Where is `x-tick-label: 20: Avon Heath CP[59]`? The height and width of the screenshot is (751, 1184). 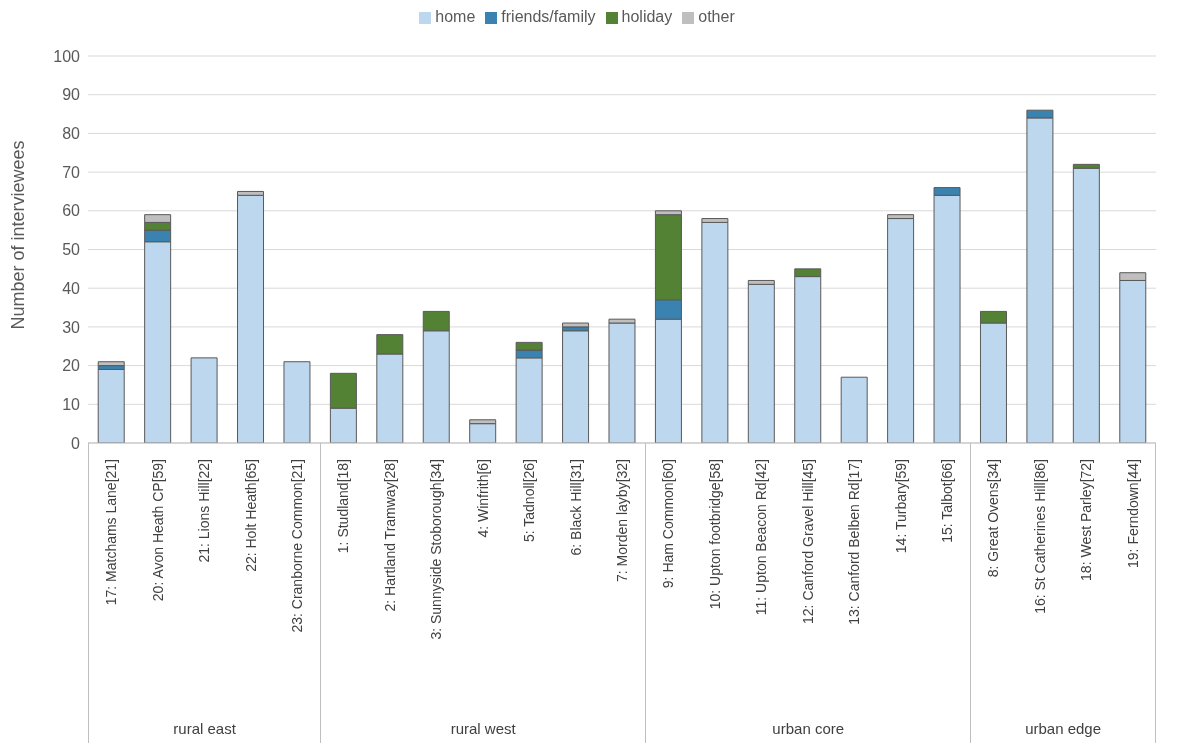
x-tick-label: 20: Avon Heath CP[59] is located at coordinates (157, 530).